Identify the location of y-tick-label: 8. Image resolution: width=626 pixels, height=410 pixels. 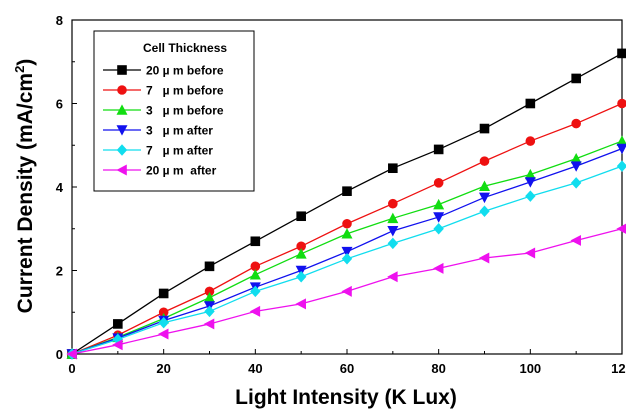
(59, 20).